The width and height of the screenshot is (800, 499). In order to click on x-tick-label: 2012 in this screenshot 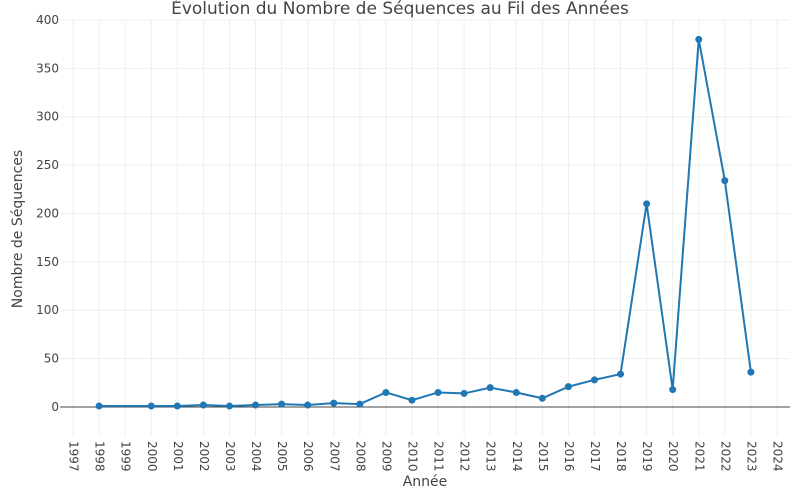, I will do `click(465, 456)`.